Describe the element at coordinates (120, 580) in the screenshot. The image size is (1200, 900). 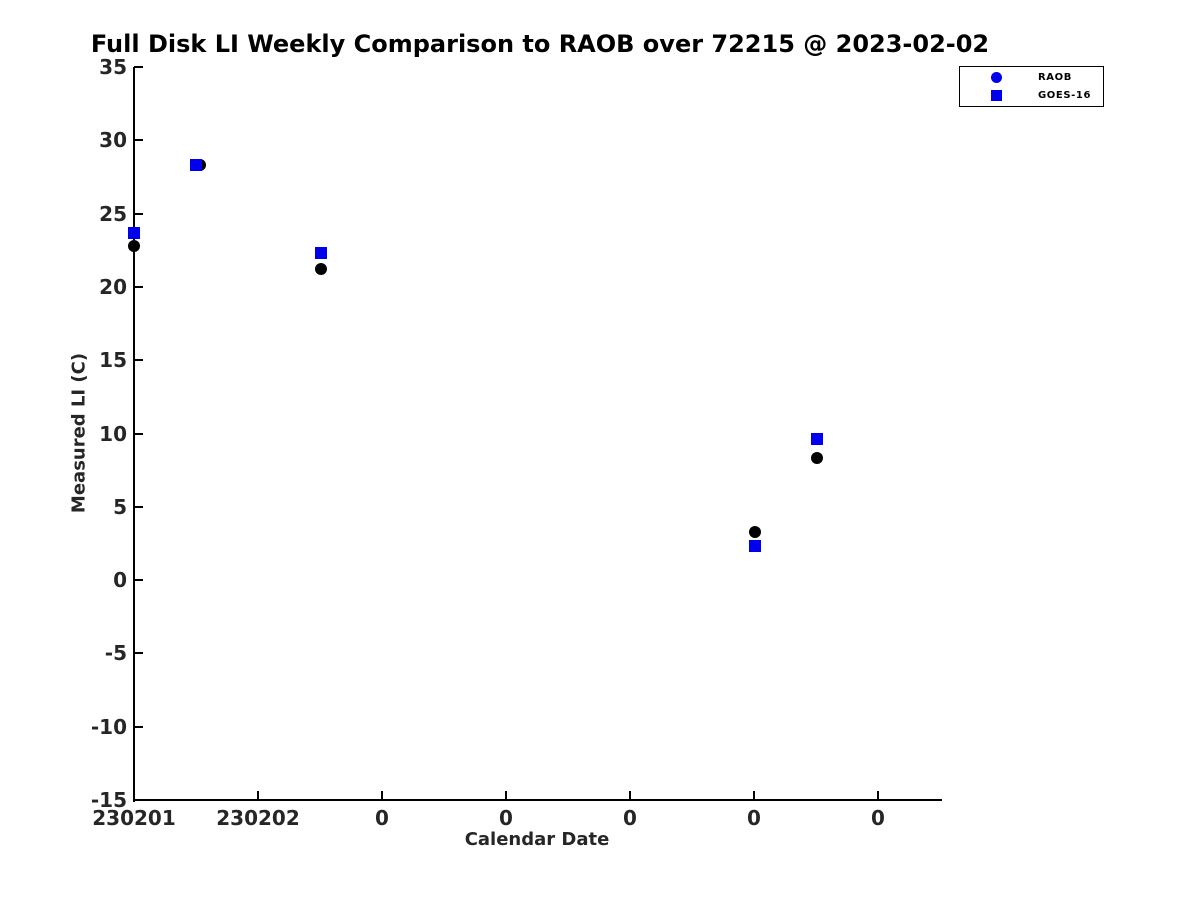
I see `y-tick-label: 0` at that location.